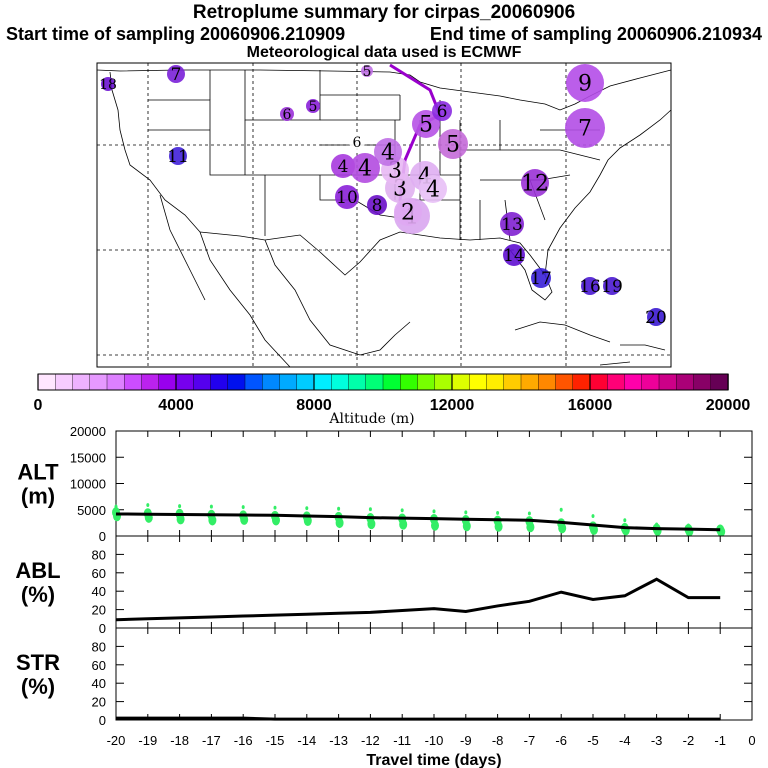 The width and height of the screenshot is (768, 768). Describe the element at coordinates (535, 183) in the screenshot. I see `plume-point: 12` at that location.